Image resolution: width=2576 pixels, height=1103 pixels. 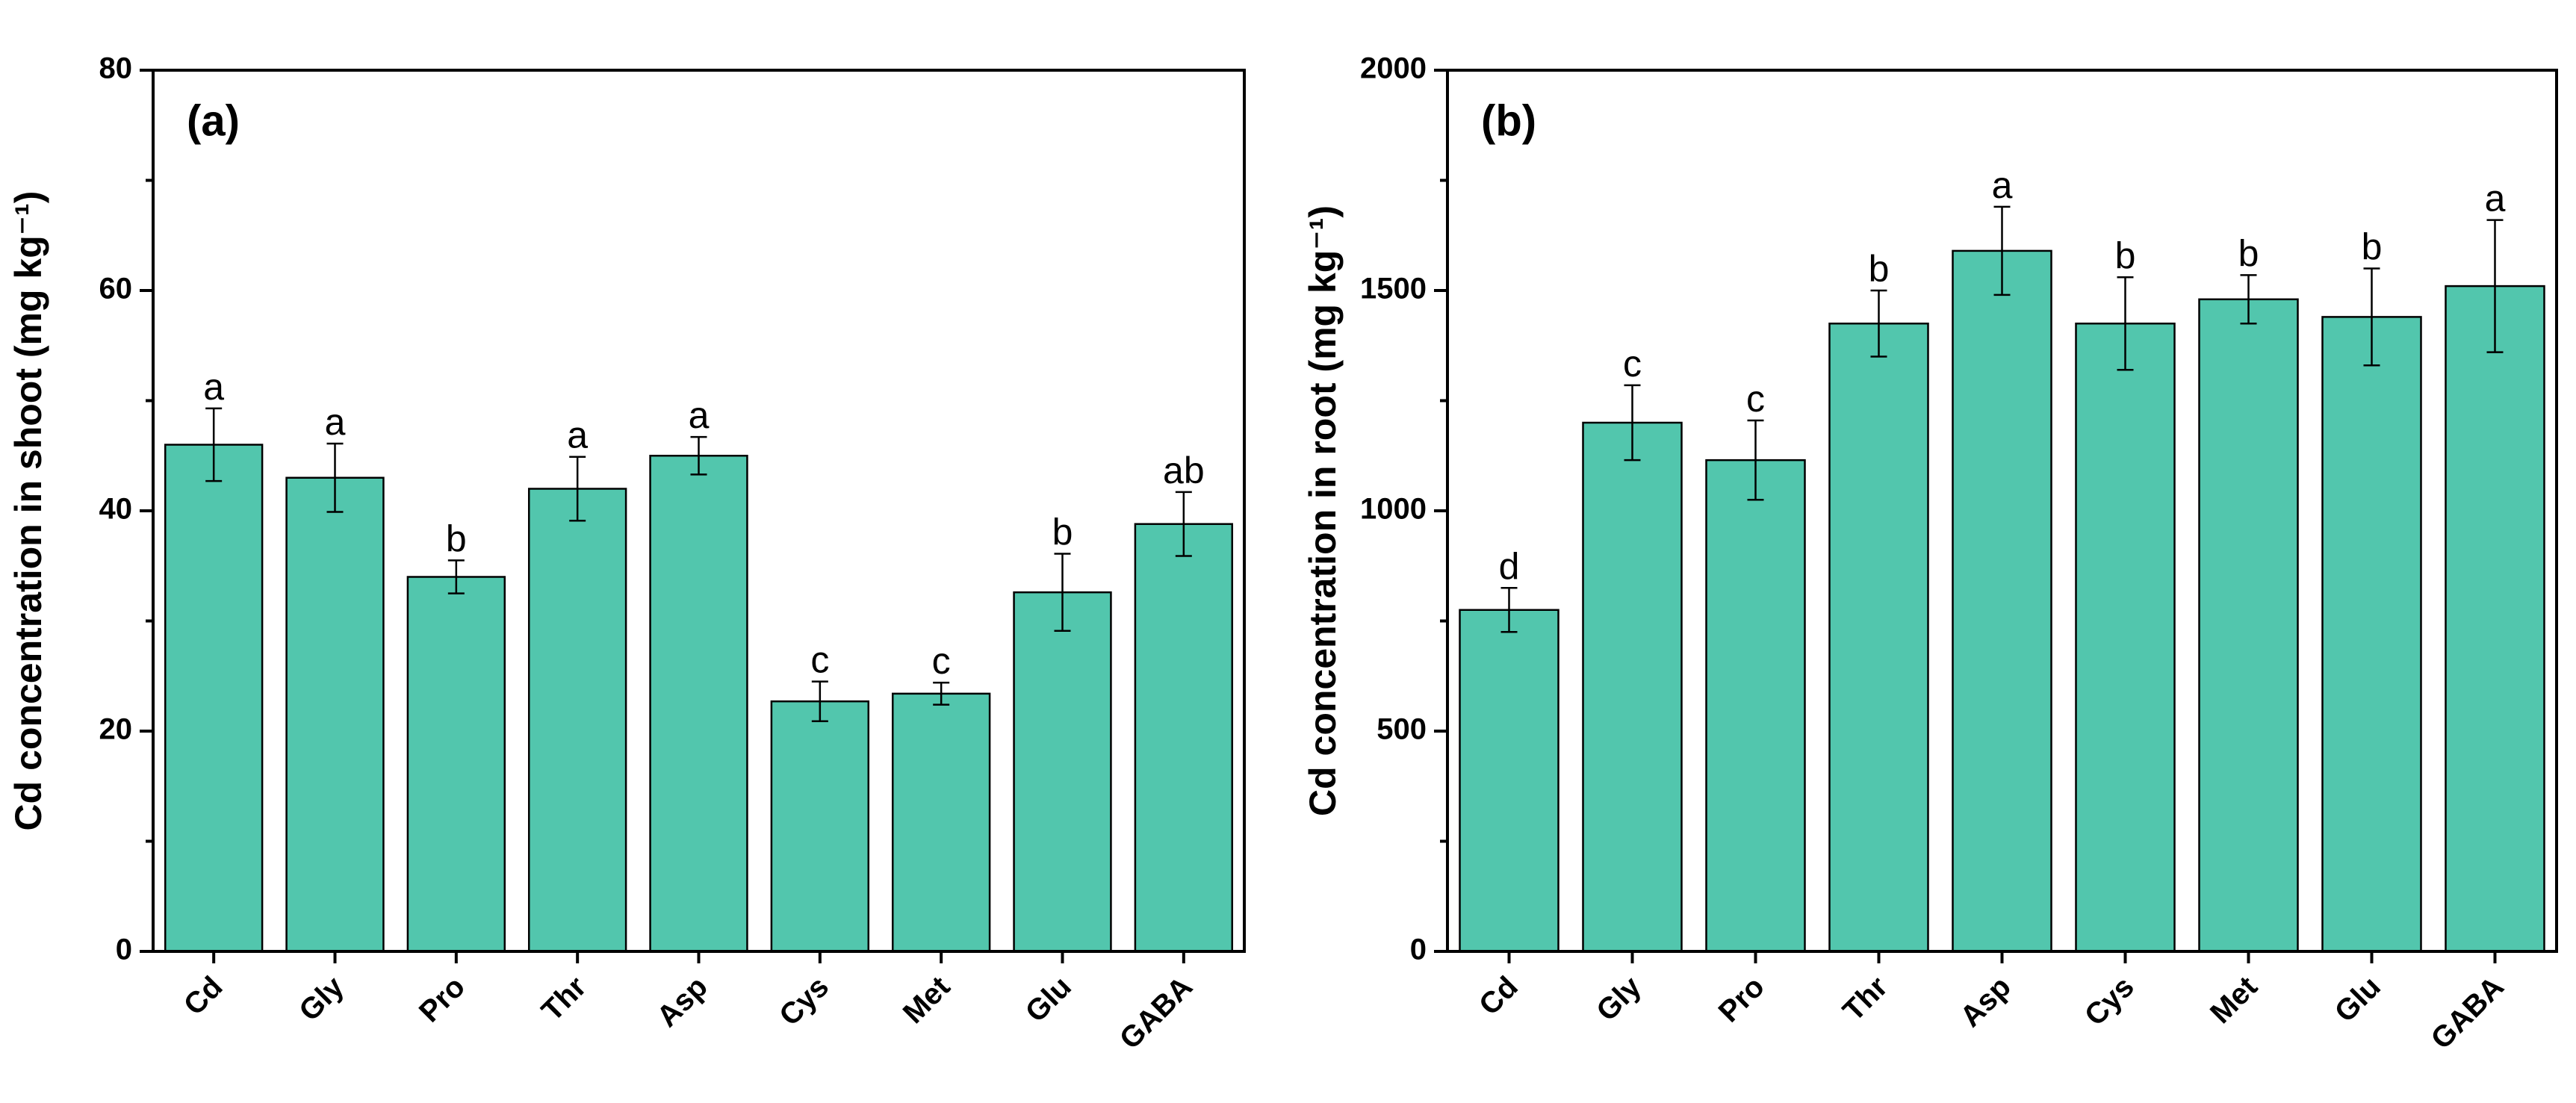 I want to click on significance-letter: d, so click(x=1510, y=566).